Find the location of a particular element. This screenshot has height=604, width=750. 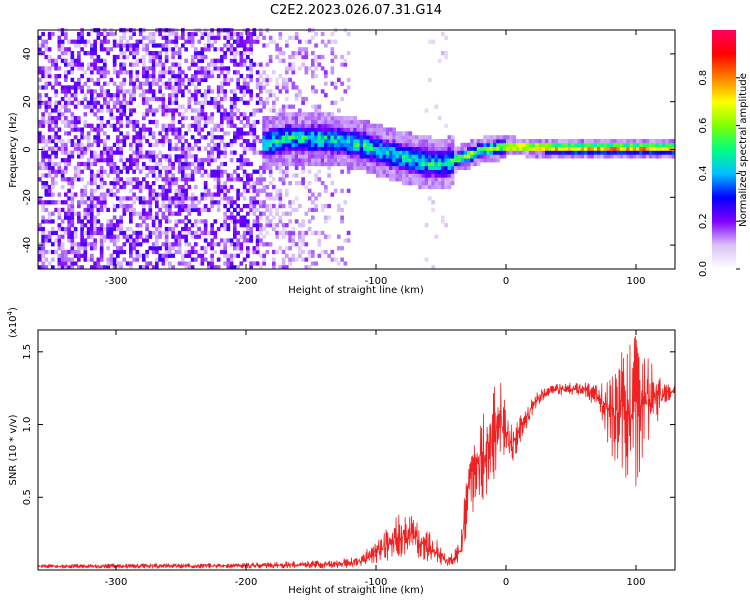

spectrogram-x-tick-label: 100 is located at coordinates (635, 281).